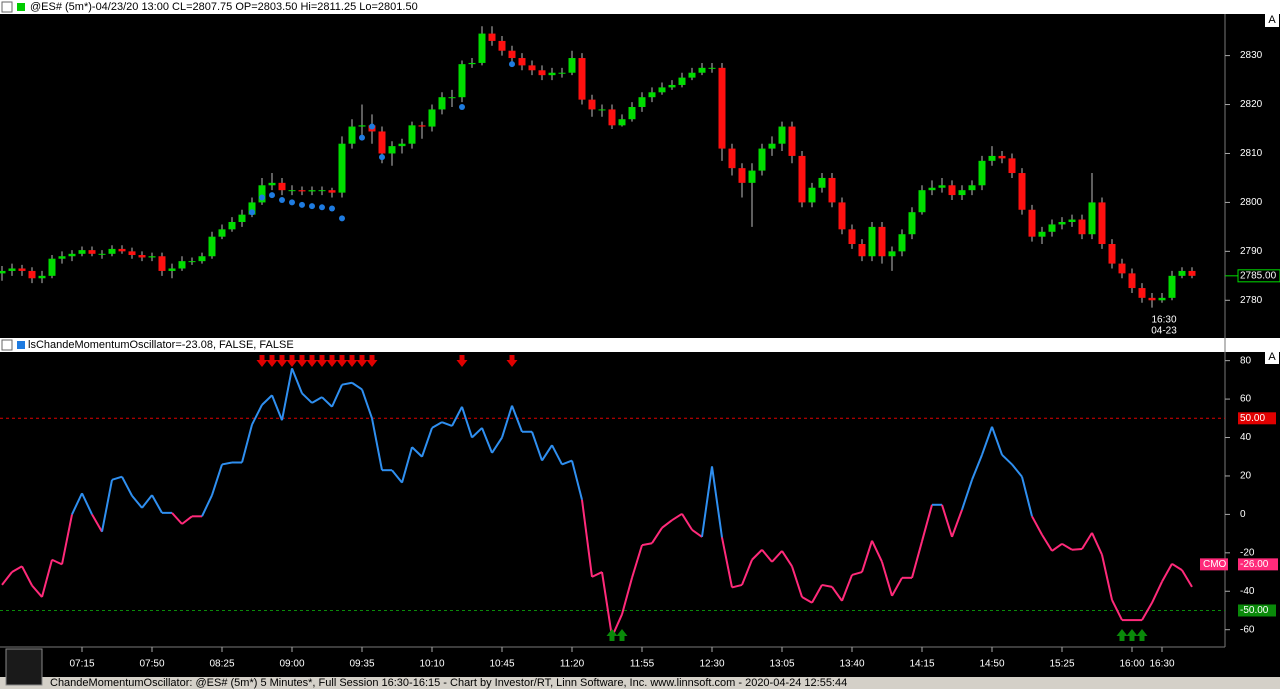  What do you see at coordinates (1257, 610) in the screenshot?
I see `level-label-box` at bounding box center [1257, 610].